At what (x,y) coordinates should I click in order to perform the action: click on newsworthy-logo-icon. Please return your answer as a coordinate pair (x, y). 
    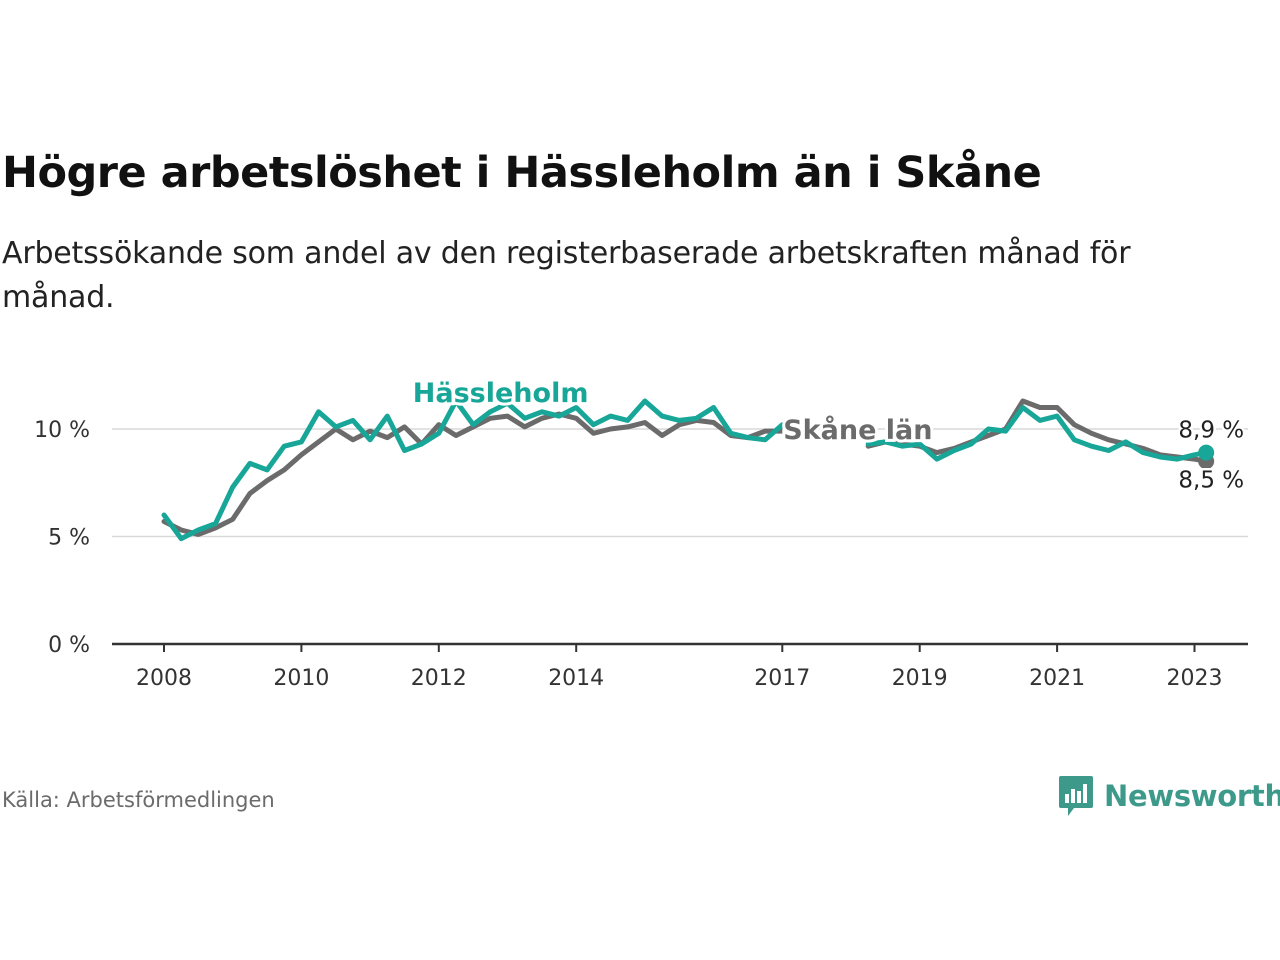
    Looking at the image, I should click on (1076, 796).